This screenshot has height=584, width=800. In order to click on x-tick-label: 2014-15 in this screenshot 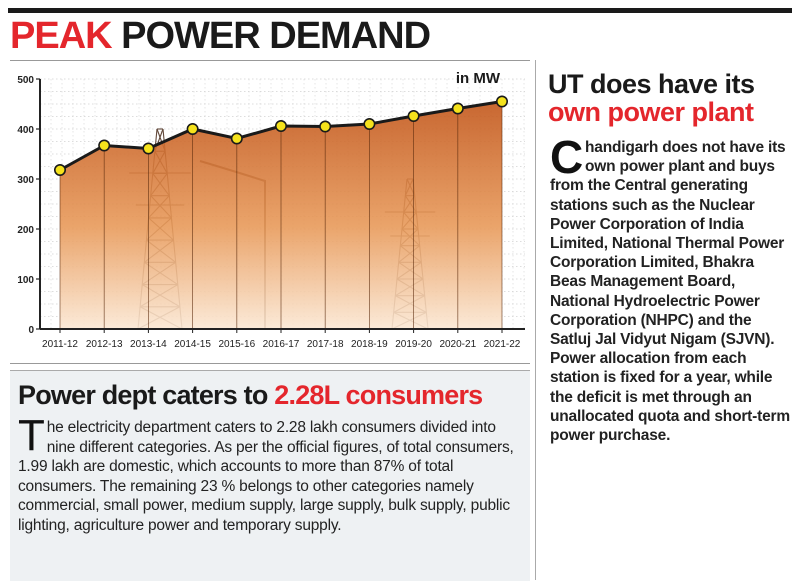, I will do `click(192, 344)`.